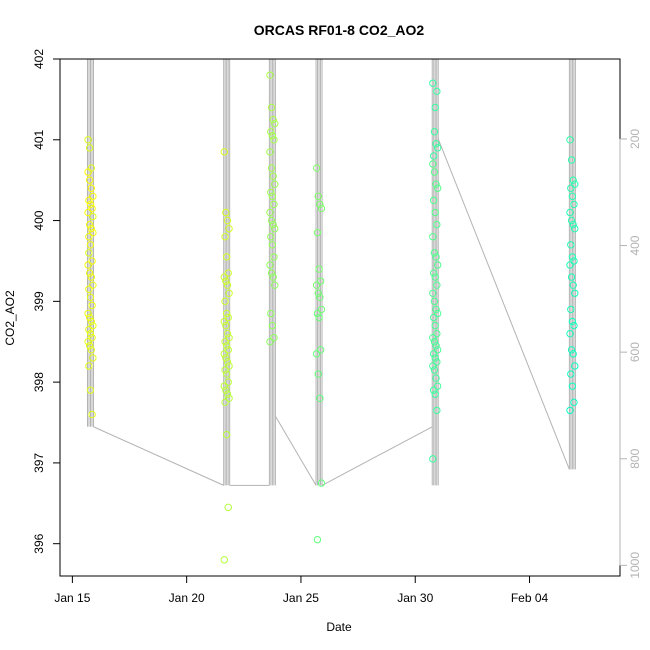 This screenshot has width=650, height=650. What do you see at coordinates (301, 590) in the screenshot?
I see `x-axis: Jan 15 Jan 20 Jan 25 Jan 30 Feb 04` at bounding box center [301, 590].